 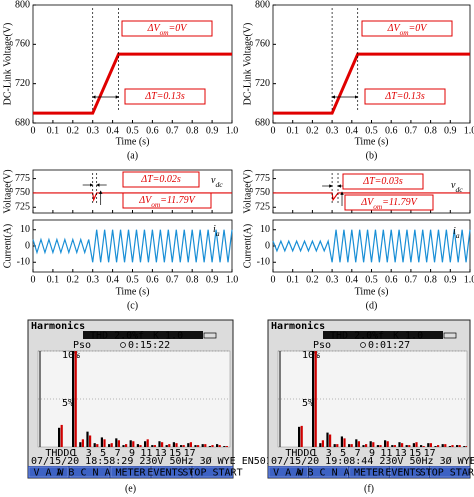 What do you see at coordinates (454, 231) in the screenshot?
I see `text-part: i` at bounding box center [454, 231].